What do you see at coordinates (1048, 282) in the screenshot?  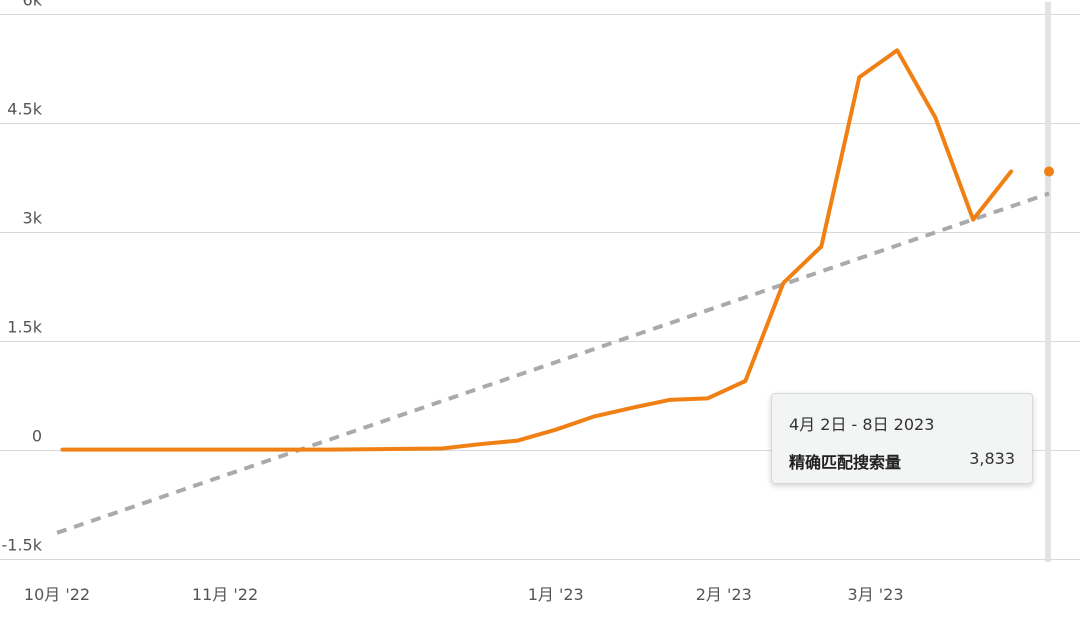 I see `hover-cursor-line` at bounding box center [1048, 282].